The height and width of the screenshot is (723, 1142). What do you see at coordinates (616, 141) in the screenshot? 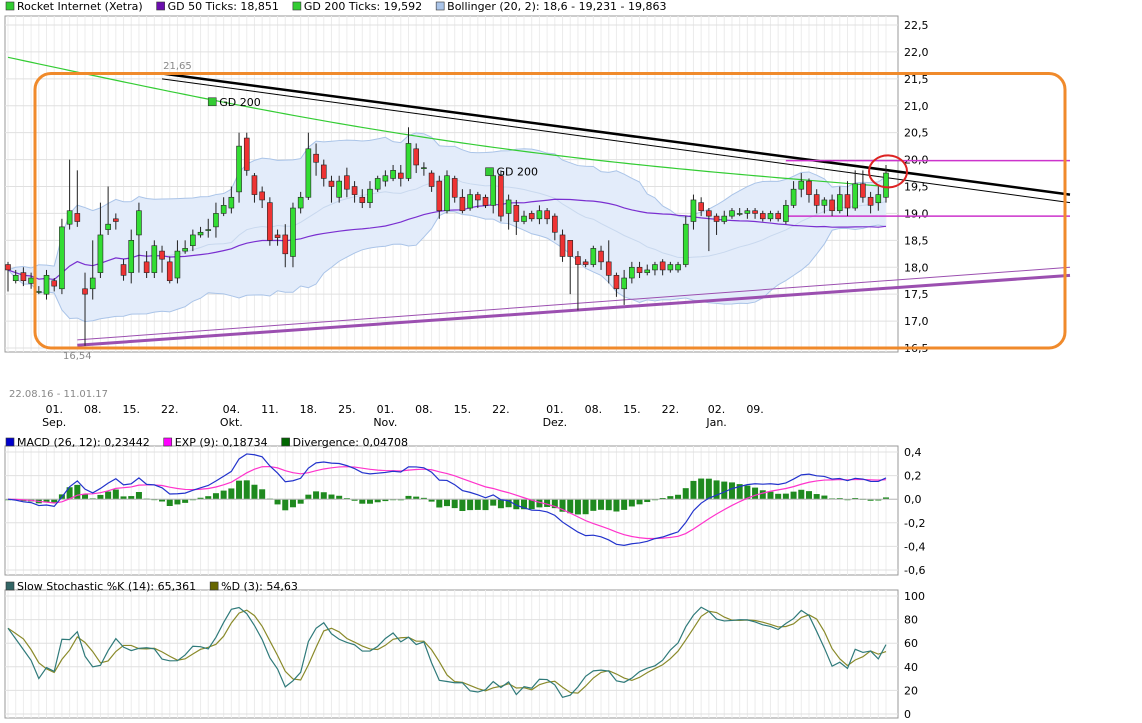
I see `trend-line-resistance-thin` at bounding box center [616, 141].